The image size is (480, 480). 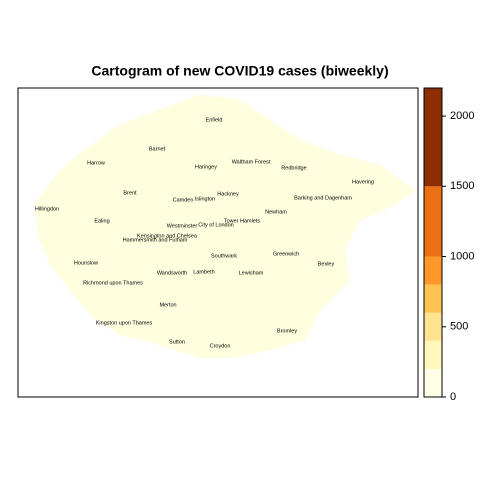 What do you see at coordinates (183, 200) in the screenshot?
I see `region-label: Camden` at bounding box center [183, 200].